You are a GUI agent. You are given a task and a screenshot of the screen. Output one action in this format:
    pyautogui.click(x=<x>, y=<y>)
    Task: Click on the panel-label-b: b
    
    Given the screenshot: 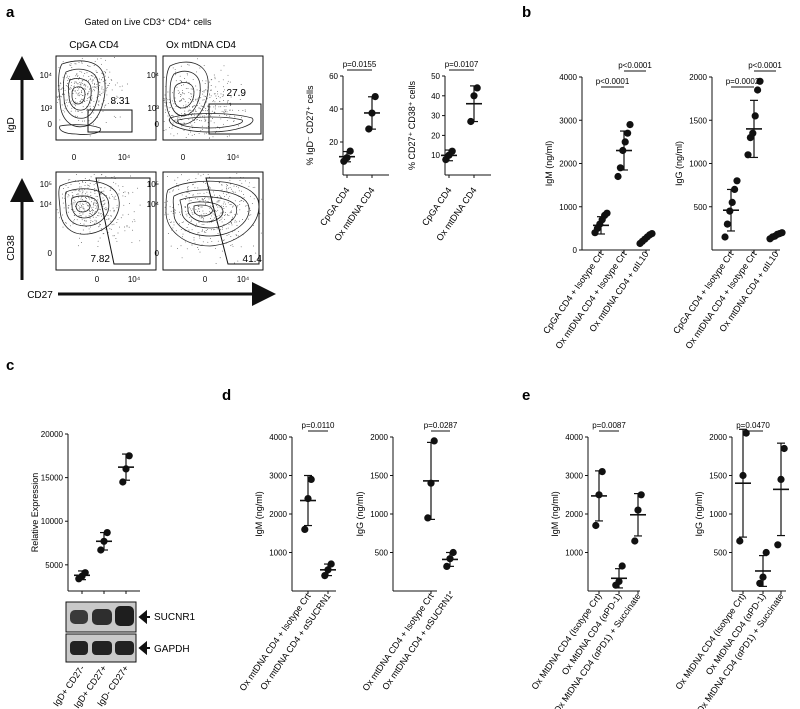 What is the action you would take?
    pyautogui.click(x=526, y=12)
    